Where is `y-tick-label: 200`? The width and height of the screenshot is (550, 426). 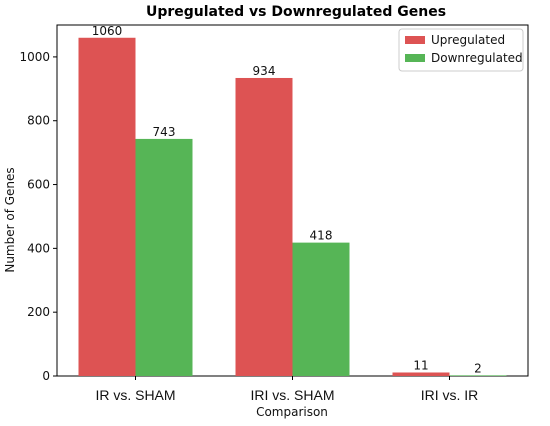 y-tick-label: 200 is located at coordinates (38, 312).